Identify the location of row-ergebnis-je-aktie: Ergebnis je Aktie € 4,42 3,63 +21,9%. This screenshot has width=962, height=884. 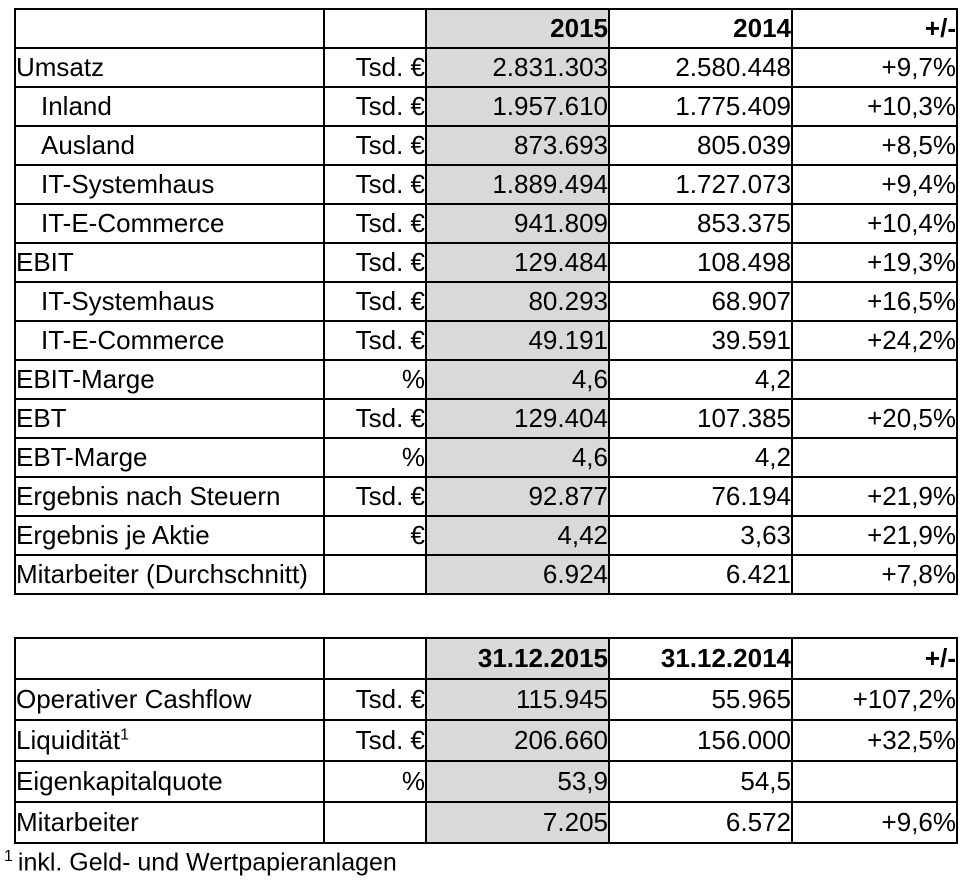
(486, 535).